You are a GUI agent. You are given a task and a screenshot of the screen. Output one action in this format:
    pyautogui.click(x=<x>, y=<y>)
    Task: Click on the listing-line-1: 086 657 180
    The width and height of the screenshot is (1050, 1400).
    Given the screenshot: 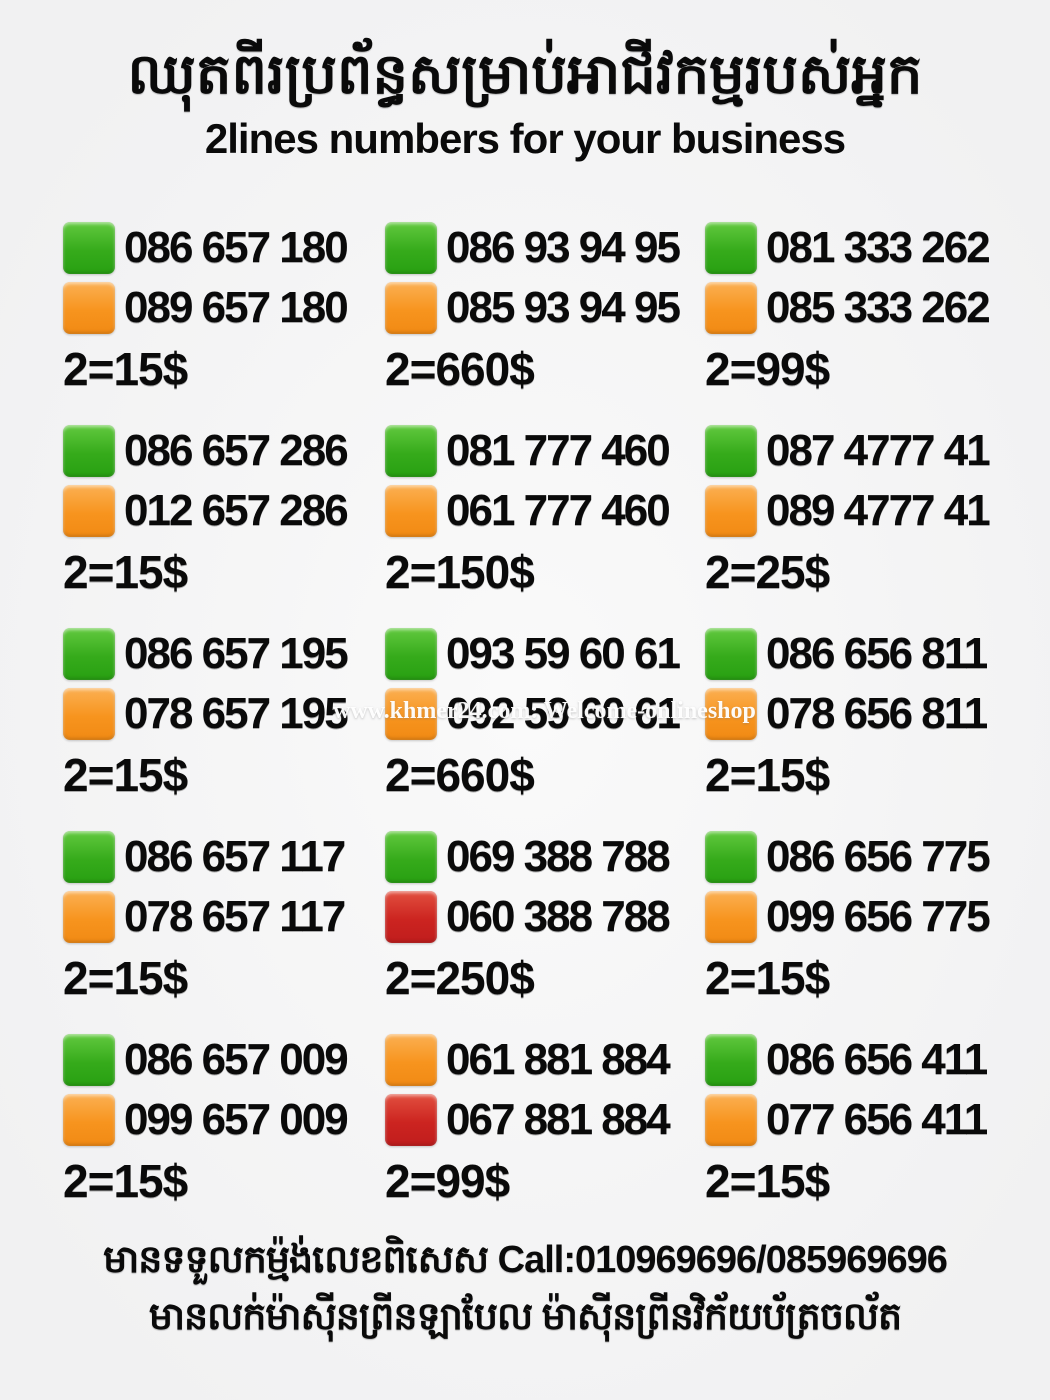 What is the action you would take?
    pyautogui.click(x=224, y=248)
    